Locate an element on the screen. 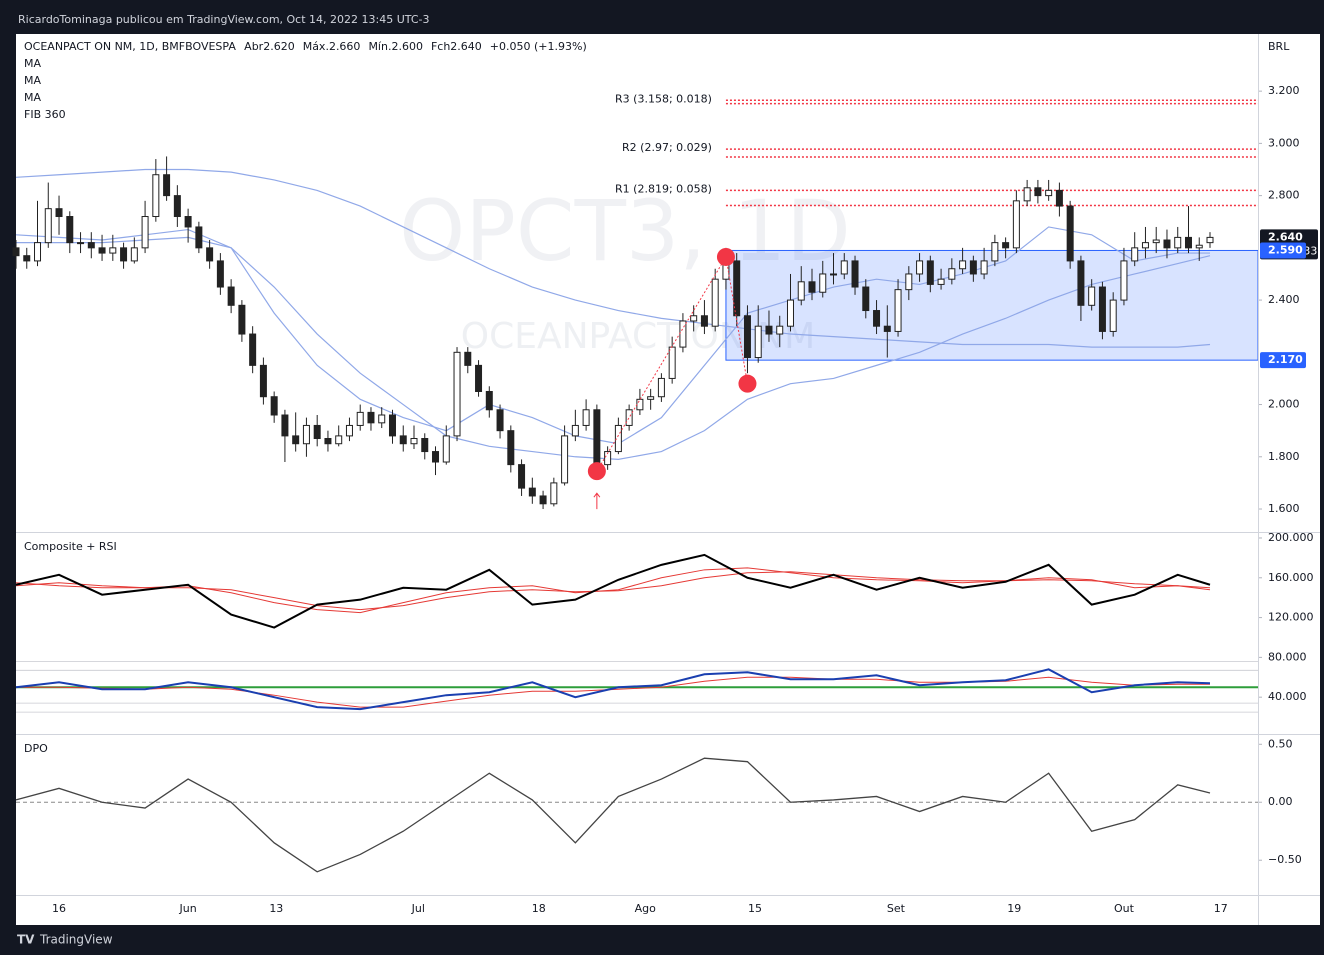 This screenshot has width=1324, height=955. panel-title: DPO is located at coordinates (36, 748).